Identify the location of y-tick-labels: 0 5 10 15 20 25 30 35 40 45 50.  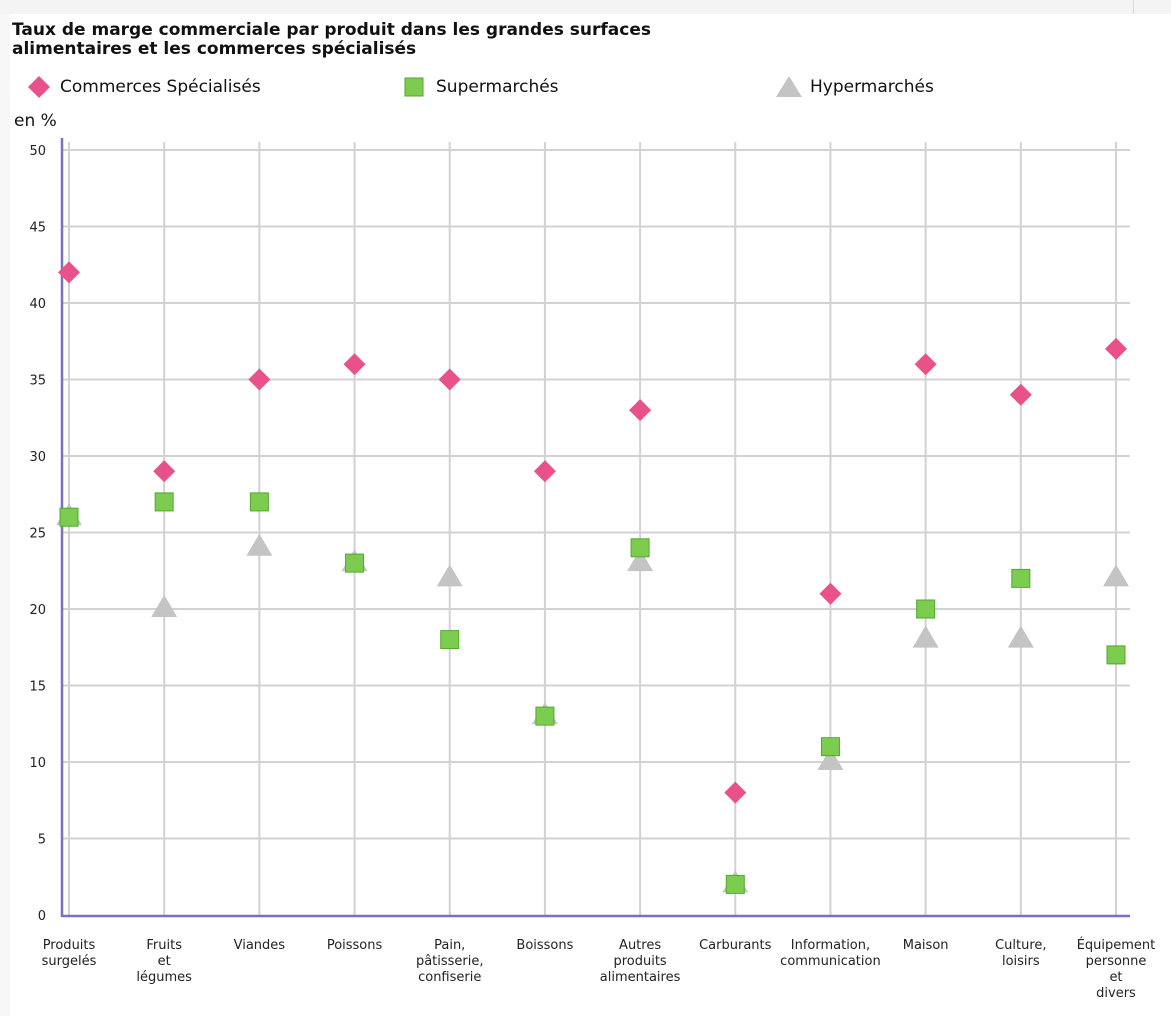
(37, 534).